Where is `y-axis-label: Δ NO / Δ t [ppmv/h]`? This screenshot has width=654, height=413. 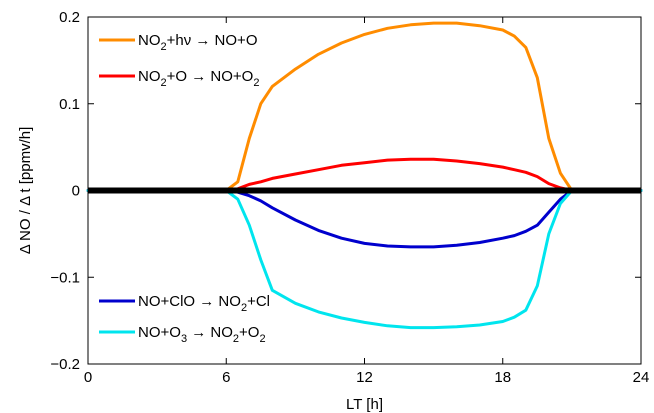 y-axis-label: Δ NO / Δ t [ppmv/h] is located at coordinates (25, 191).